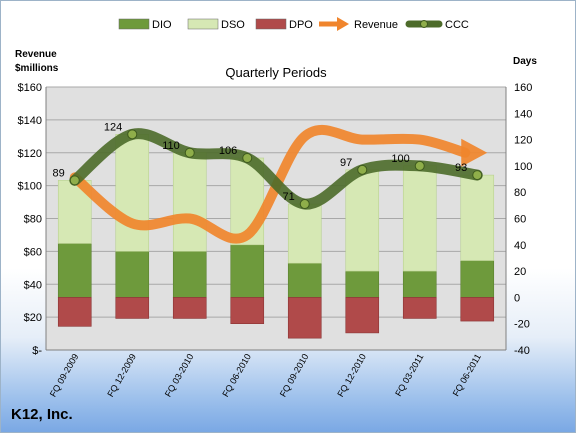 The height and width of the screenshot is (433, 576). What do you see at coordinates (171, 146) in the screenshot?
I see `ccc-data-label: 110` at bounding box center [171, 146].